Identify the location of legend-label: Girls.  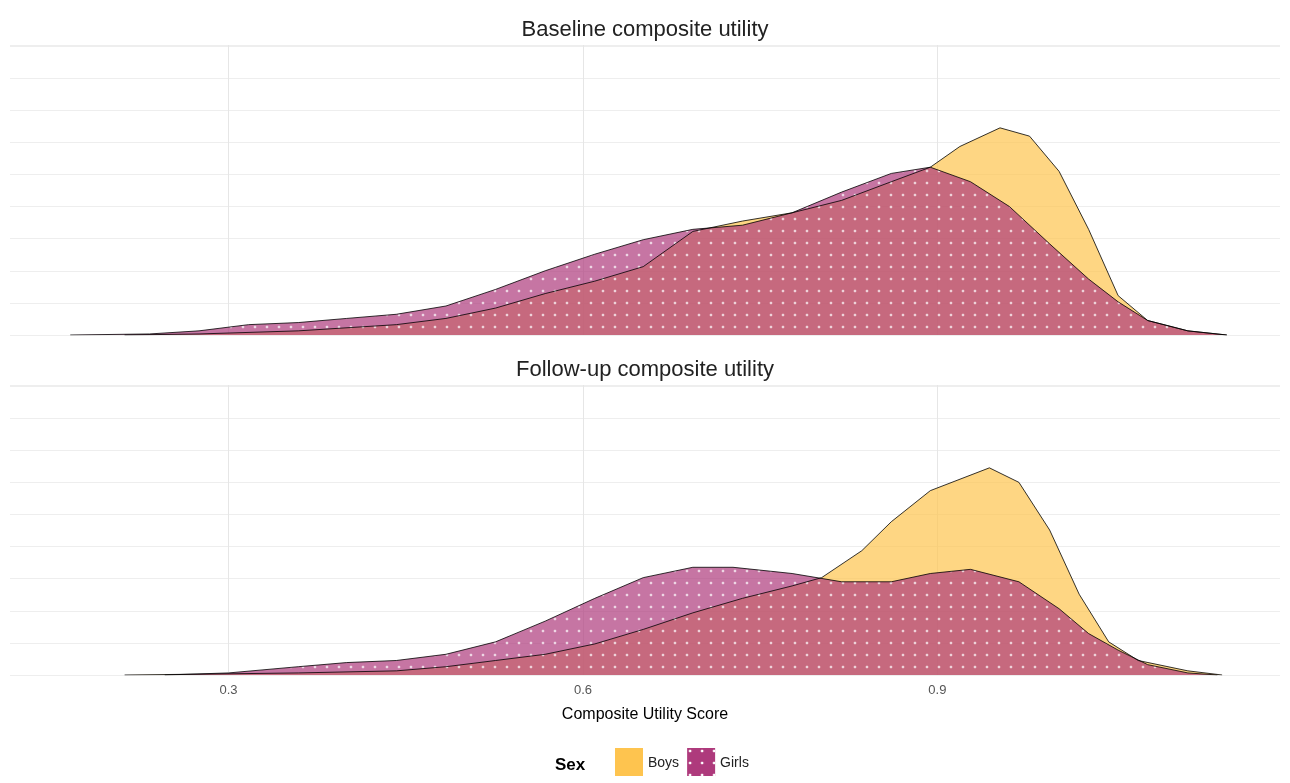
(734, 762).